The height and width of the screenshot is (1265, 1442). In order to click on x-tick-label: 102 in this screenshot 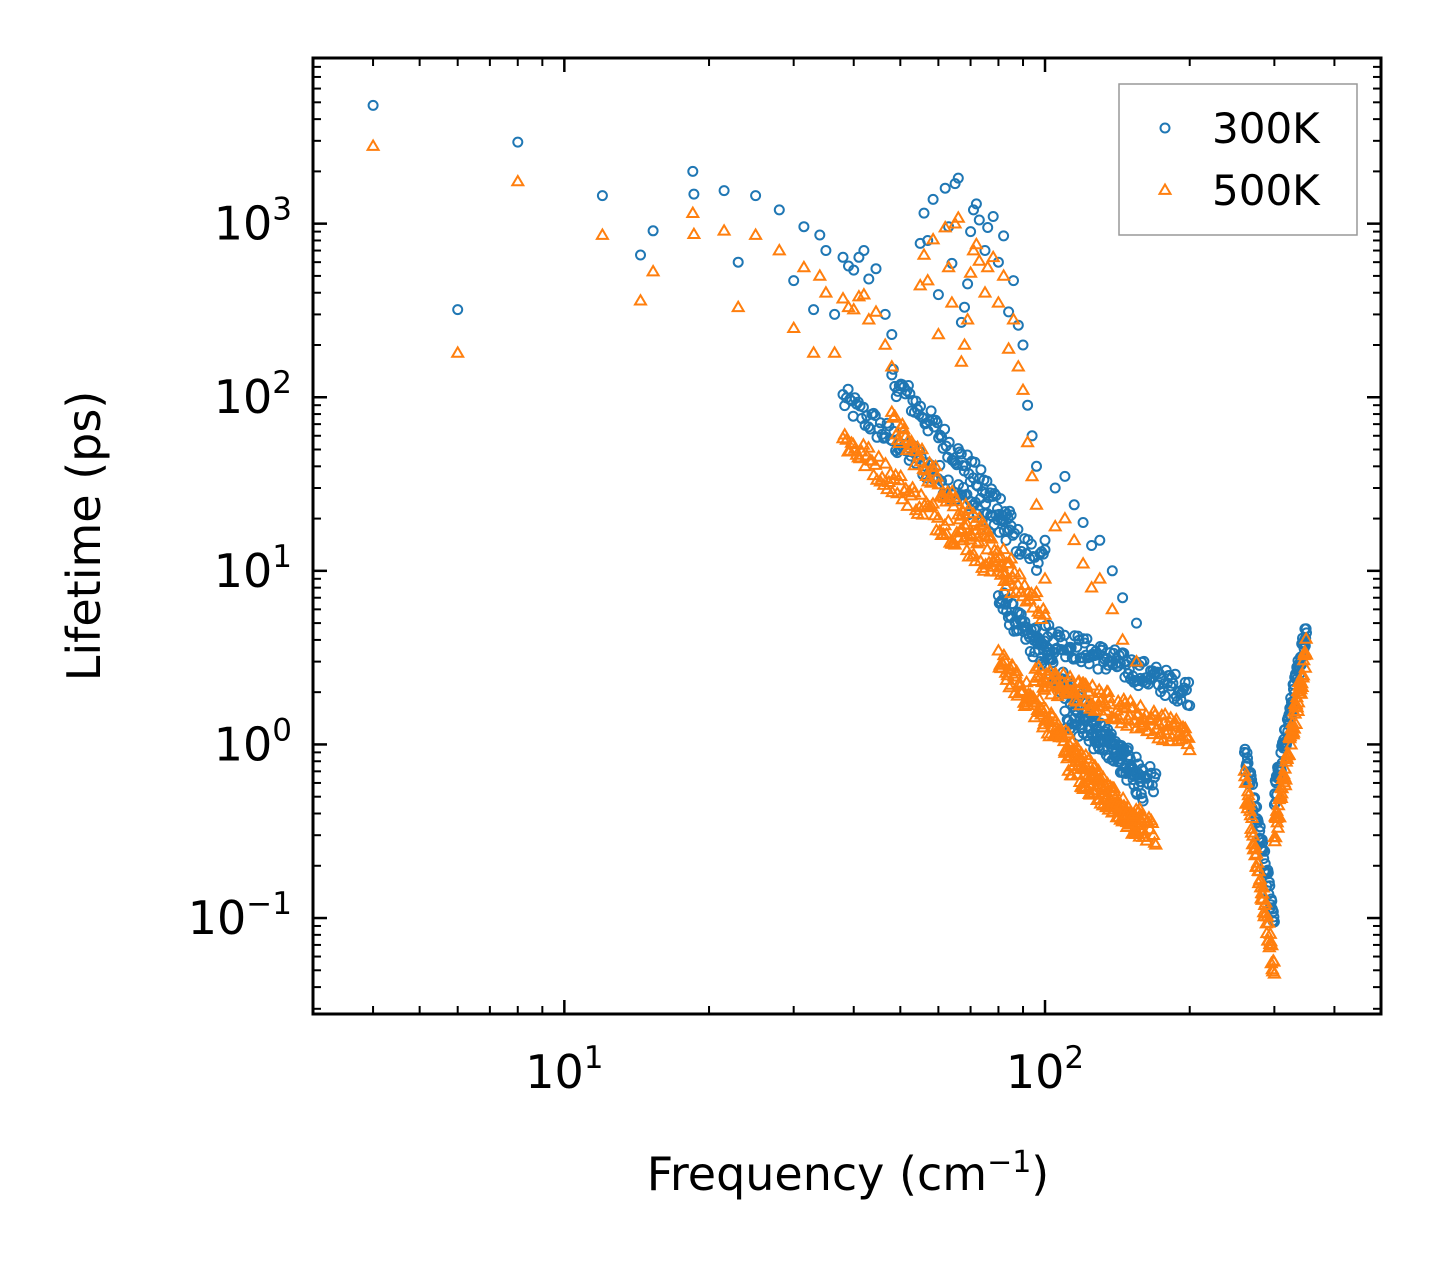, I will do `click(1045, 1069)`.